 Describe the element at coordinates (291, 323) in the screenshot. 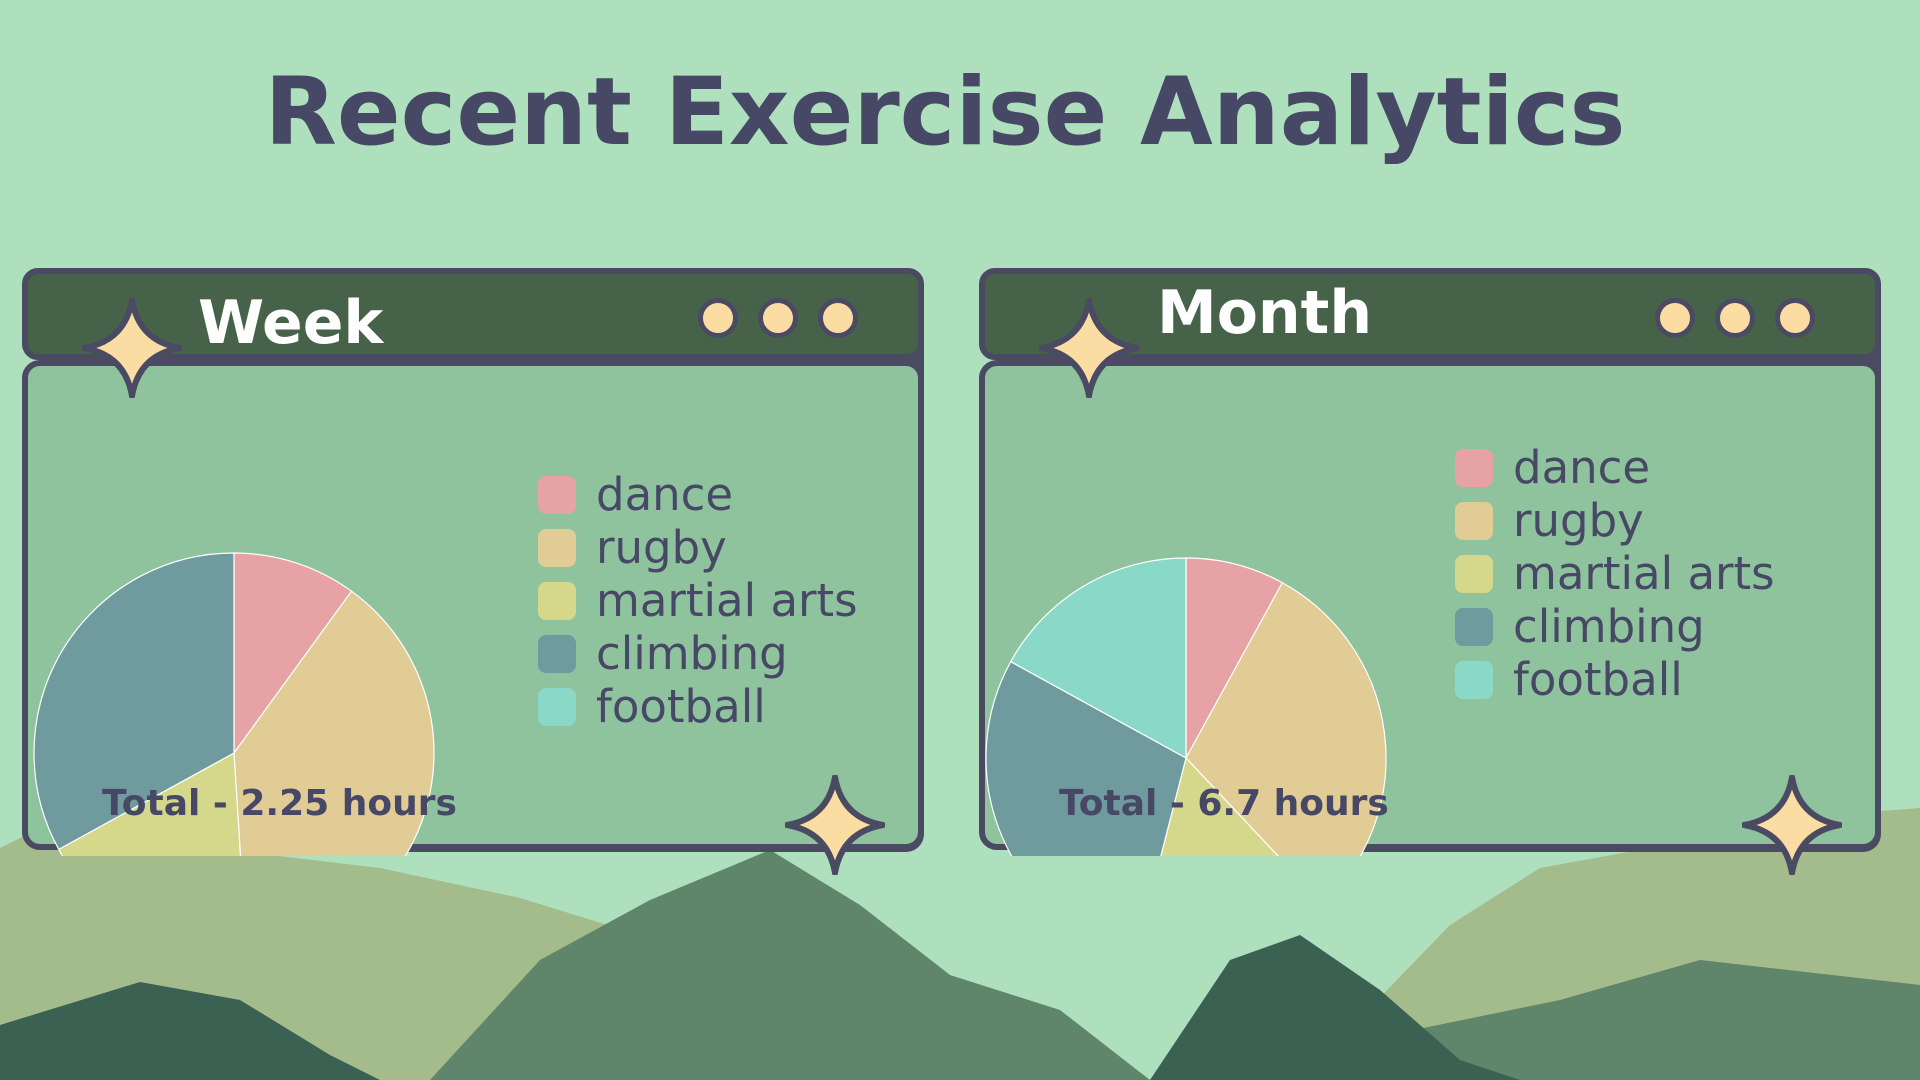

I see `panel-title: Week` at that location.